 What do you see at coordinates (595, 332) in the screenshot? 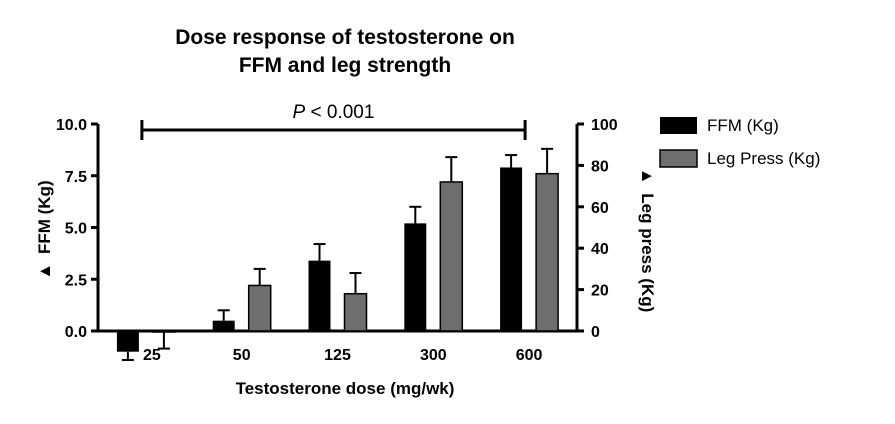
I see `right-axis-tick-label: 0` at bounding box center [595, 332].